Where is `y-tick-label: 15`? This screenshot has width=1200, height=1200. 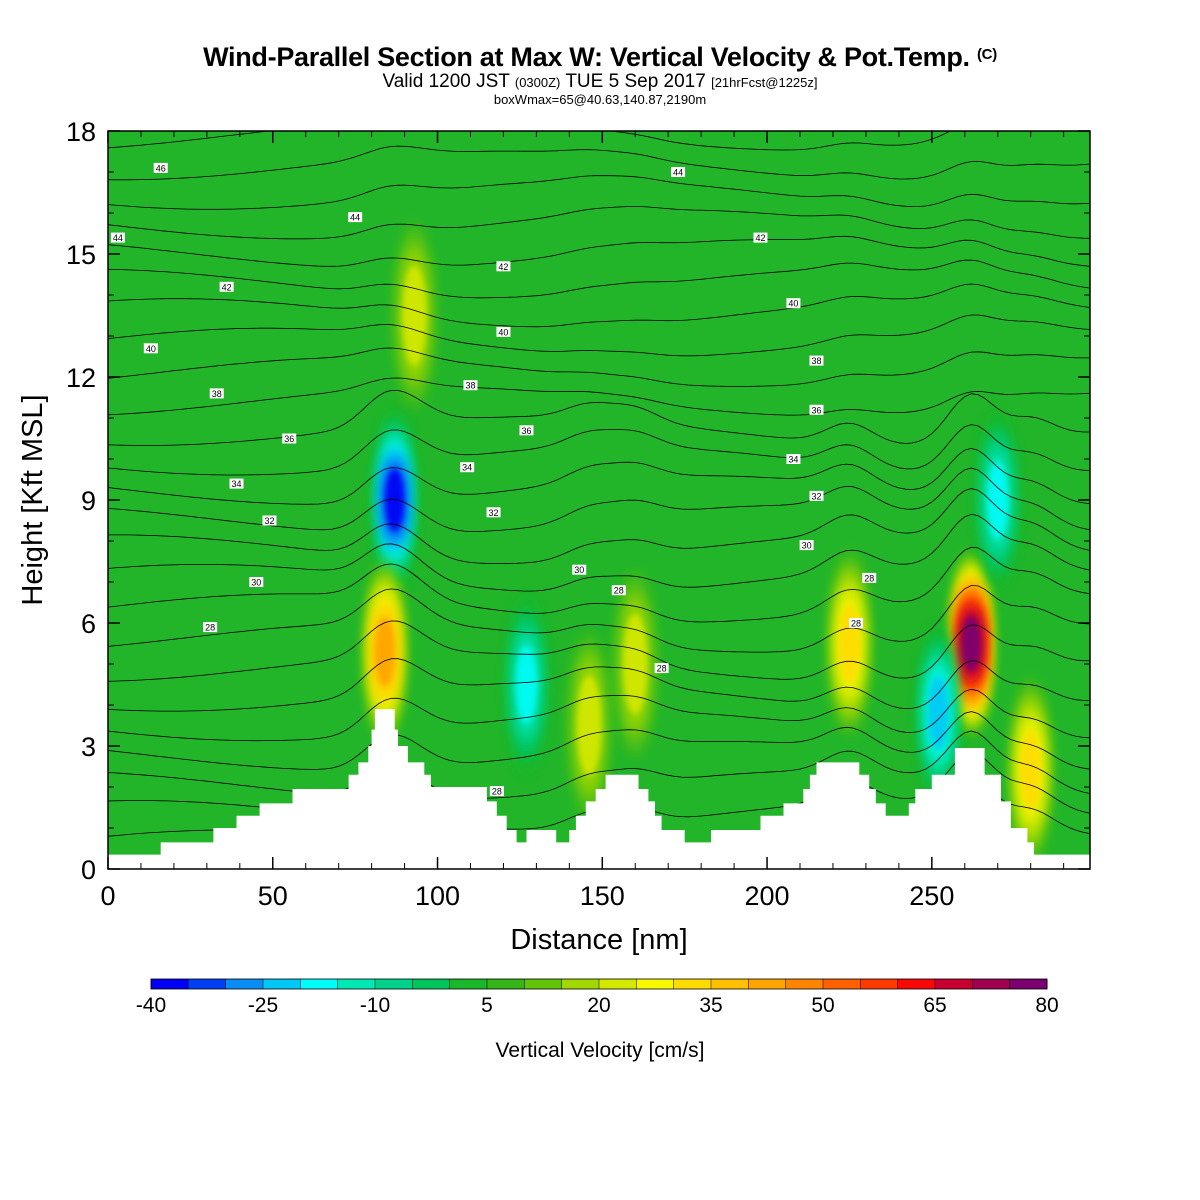
y-tick-label: 15 is located at coordinates (81, 255).